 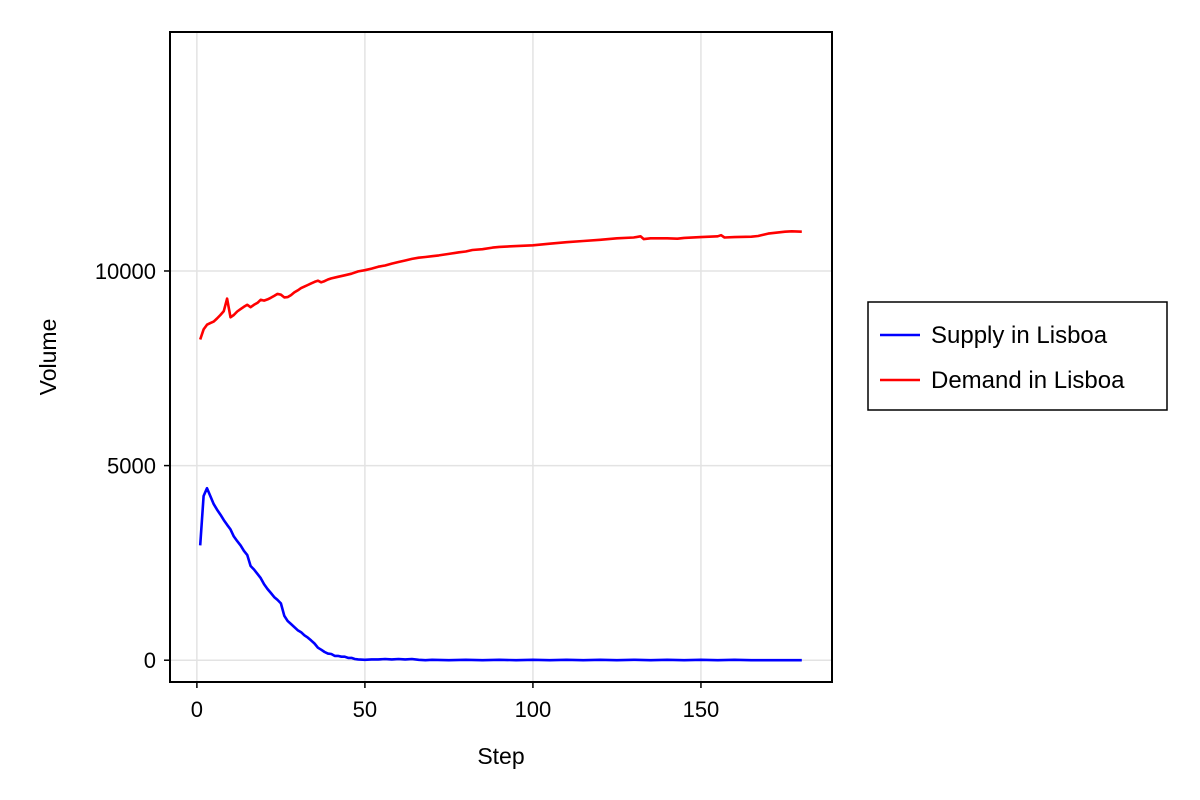 I want to click on legend-box, so click(x=1017, y=356).